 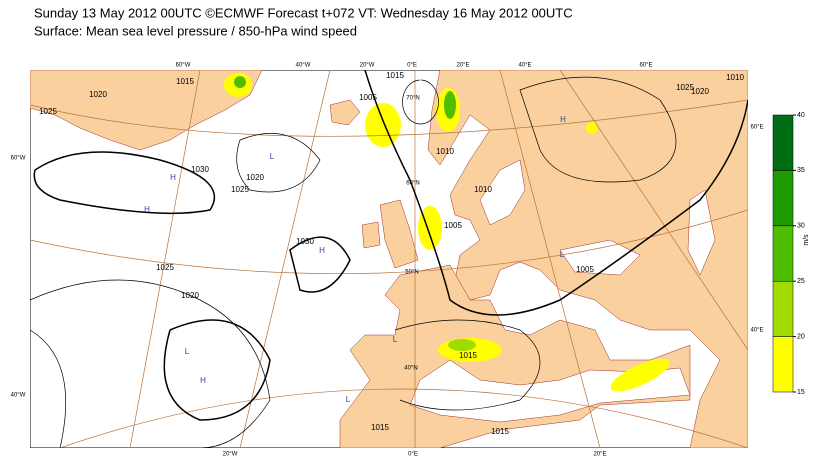 What do you see at coordinates (412, 99) in the screenshot?
I see `grid-label: 70°N` at bounding box center [412, 99].